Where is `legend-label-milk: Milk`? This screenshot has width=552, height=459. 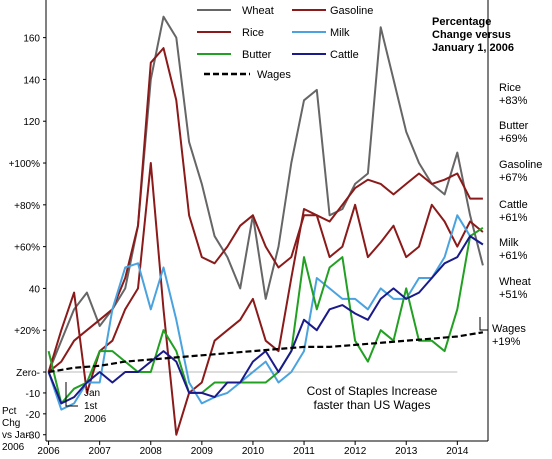 legend-label-milk: Milk is located at coordinates (340, 33).